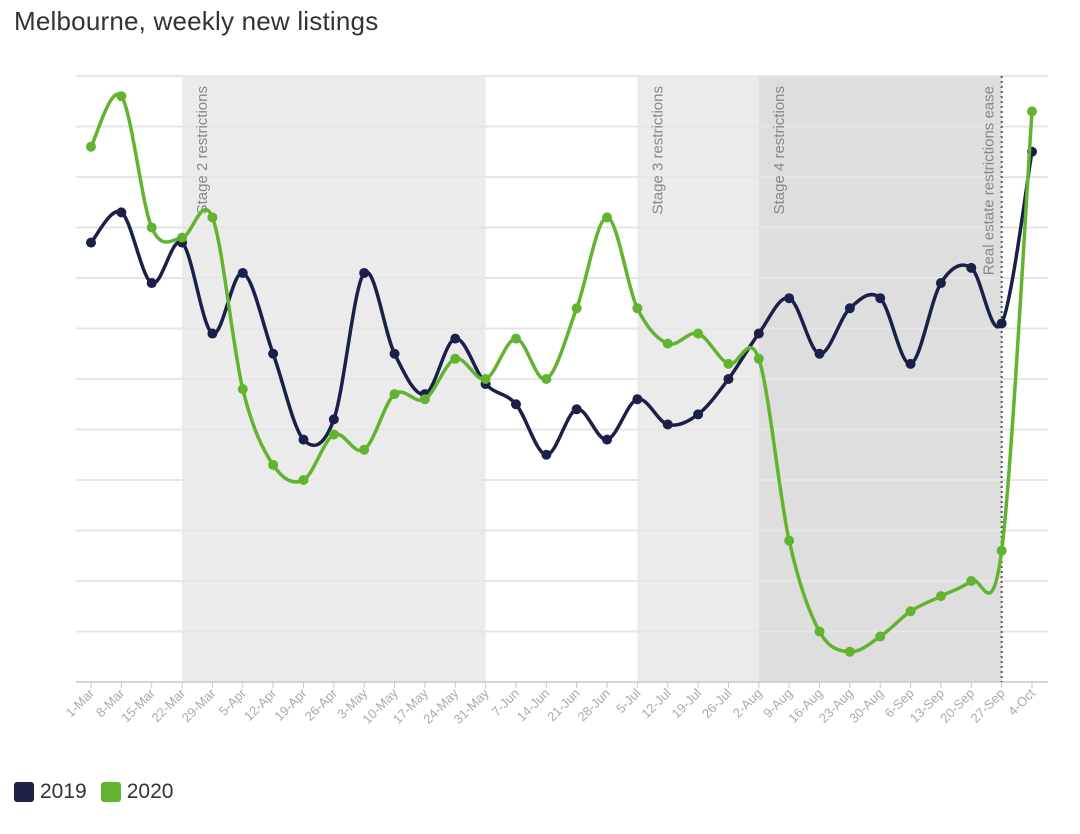 The height and width of the screenshot is (834, 1080). What do you see at coordinates (971, 267) in the screenshot?
I see `data-point-2019-20-Sep` at bounding box center [971, 267].